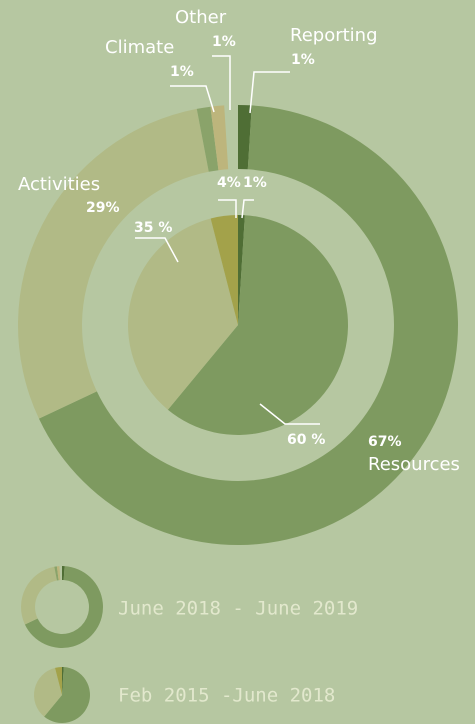 This screenshot has height=724, width=475. Describe the element at coordinates (229, 183) in the screenshot. I see `value-label: 4%` at that location.